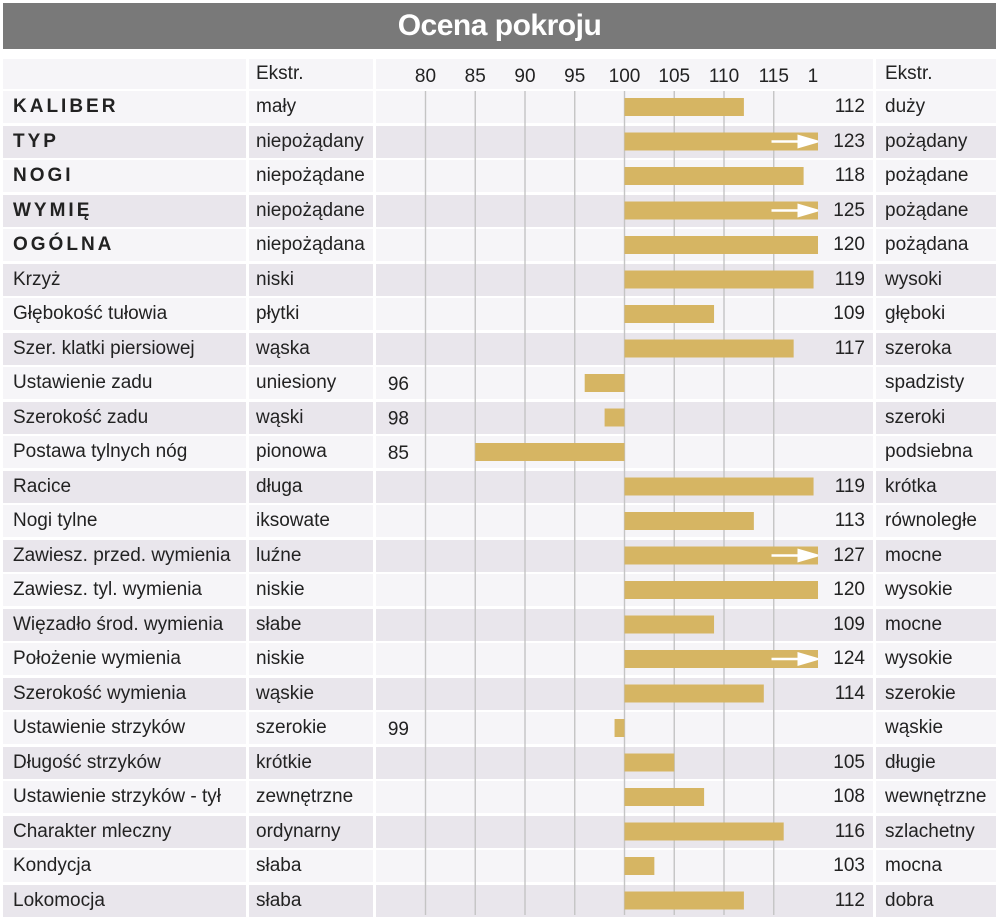 This screenshot has height=917, width=1000. Describe the element at coordinates (499, 452) in the screenshot. I see `table-row: Postawa tylnych nóg pionowa podsiebna` at that location.